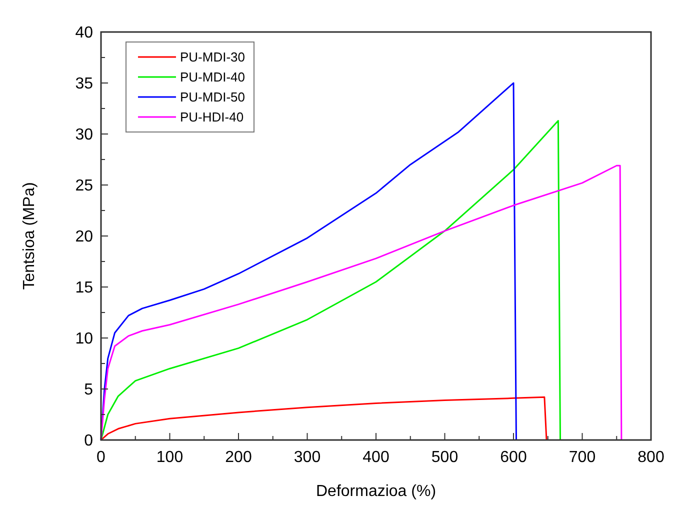 This screenshot has width=680, height=516. What do you see at coordinates (101, 457) in the screenshot?
I see `x-tick-label: 0` at bounding box center [101, 457].